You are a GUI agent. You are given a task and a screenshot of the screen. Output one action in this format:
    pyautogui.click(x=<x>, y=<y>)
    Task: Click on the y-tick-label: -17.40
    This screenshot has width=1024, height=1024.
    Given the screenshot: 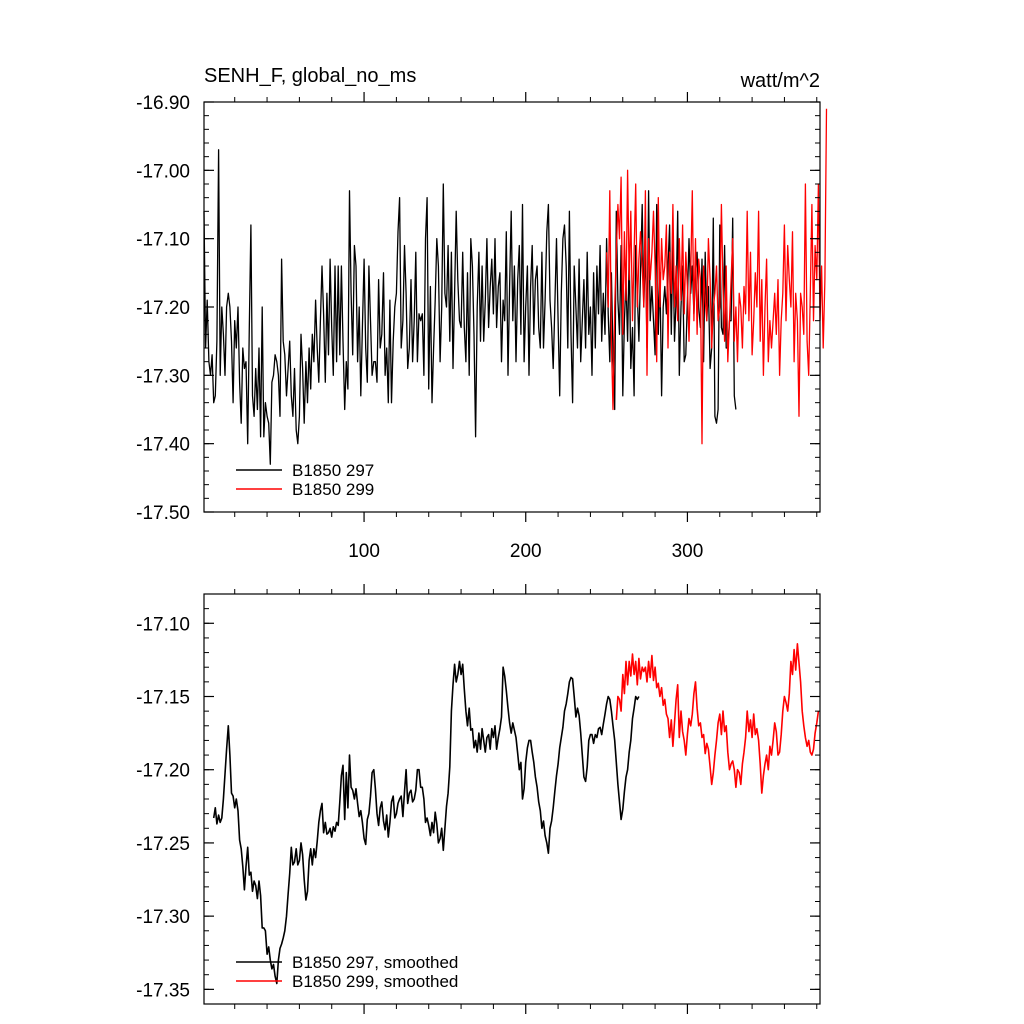 What is the action you would take?
    pyautogui.click(x=163, y=445)
    